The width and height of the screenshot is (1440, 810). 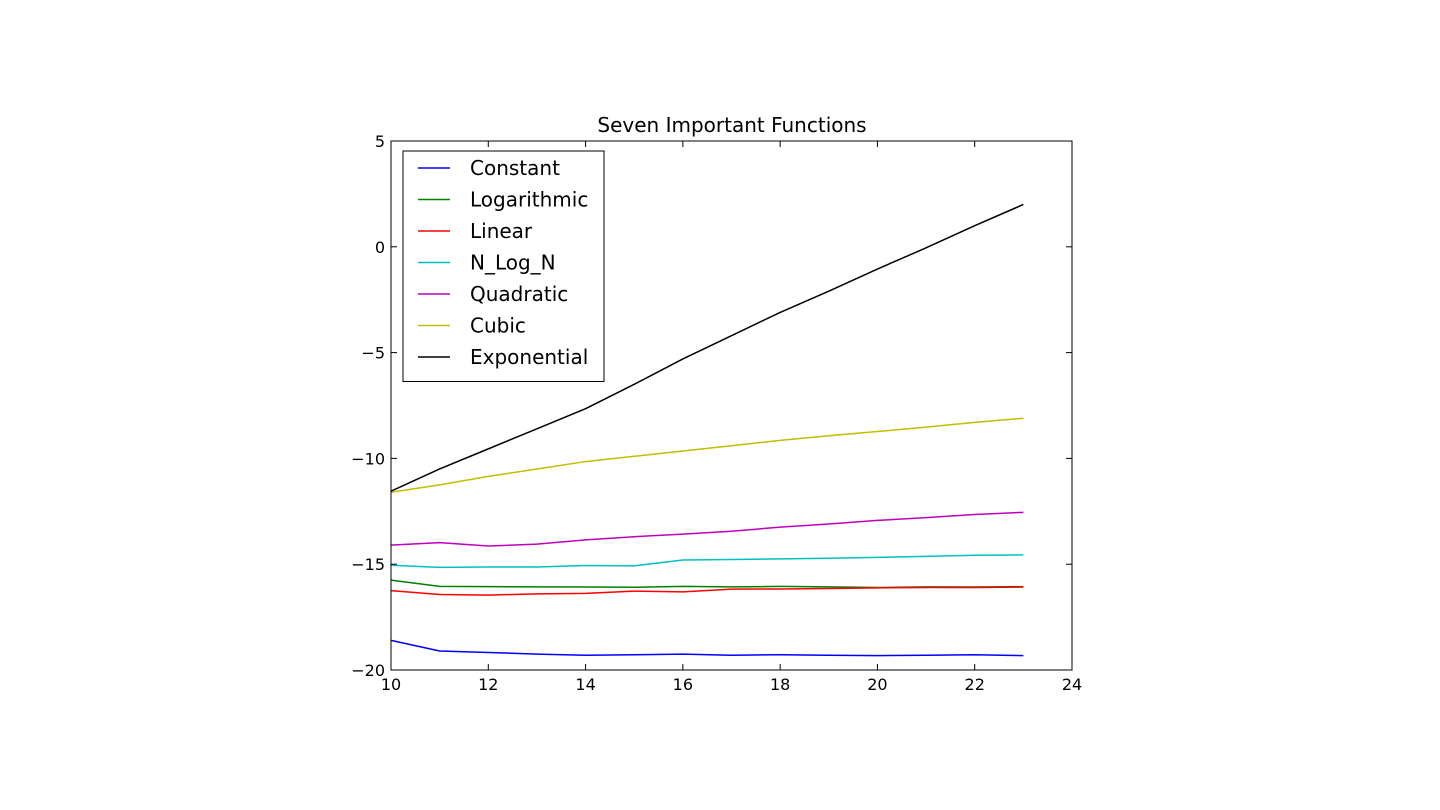 I want to click on x-tick-label: 22, so click(x=975, y=684).